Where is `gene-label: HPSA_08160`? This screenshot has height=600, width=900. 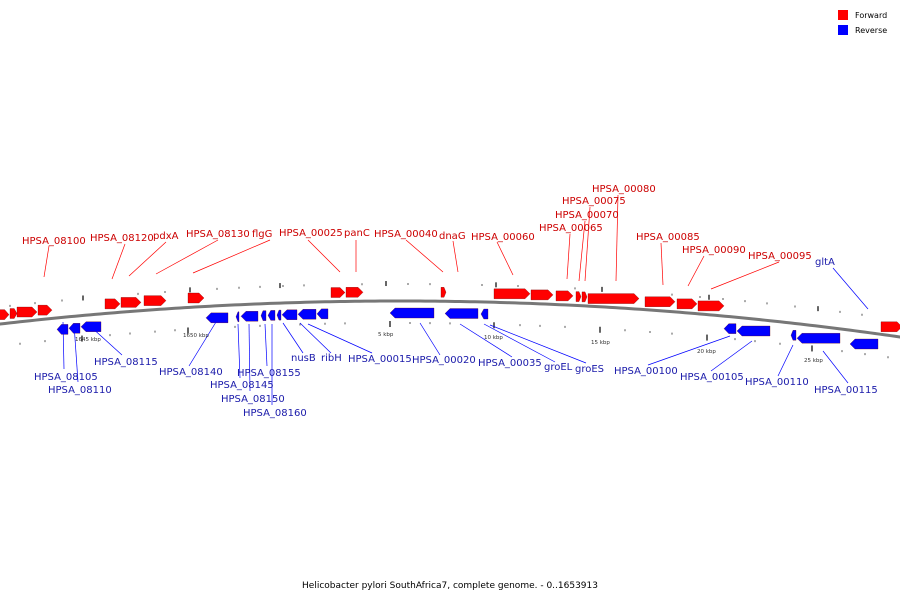 gene-label: HPSA_08160 is located at coordinates (275, 413).